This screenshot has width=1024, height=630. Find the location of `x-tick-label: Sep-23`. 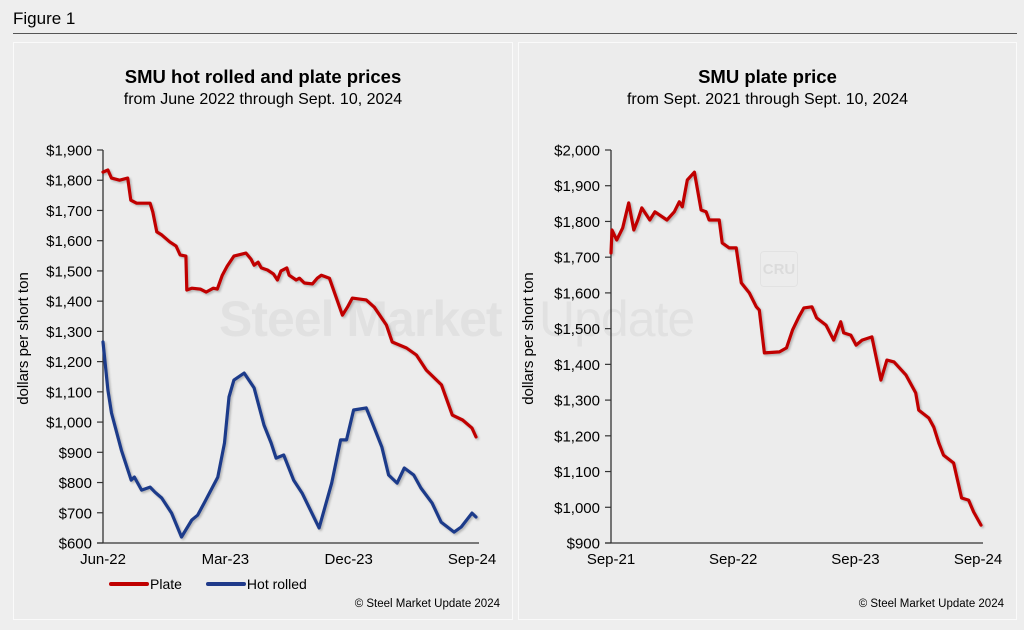

x-tick-label: Sep-23 is located at coordinates (855, 559).